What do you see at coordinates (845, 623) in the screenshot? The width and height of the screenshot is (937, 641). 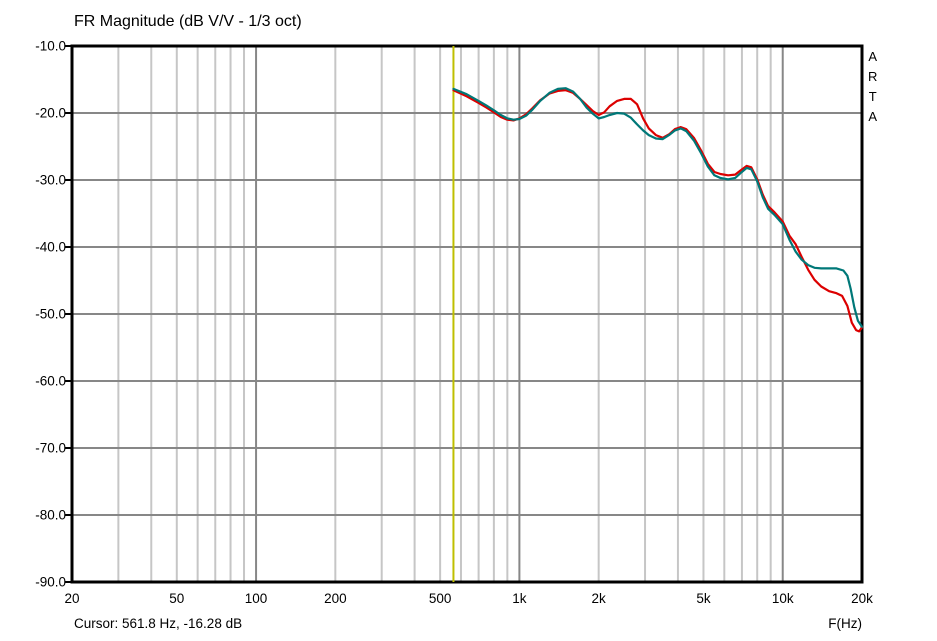 I see `x-axis-title: F(Hz)` at bounding box center [845, 623].